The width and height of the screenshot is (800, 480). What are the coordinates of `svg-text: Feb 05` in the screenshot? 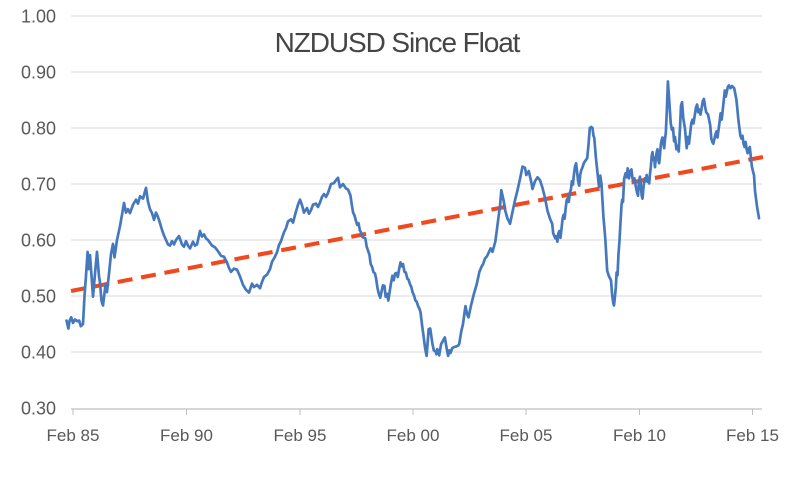 It's located at (526, 435).